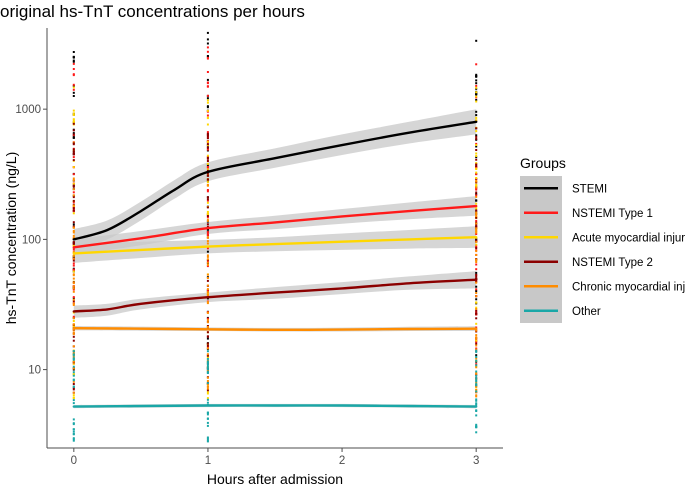  I want to click on y-tick-label: 1000, so click(28, 110).